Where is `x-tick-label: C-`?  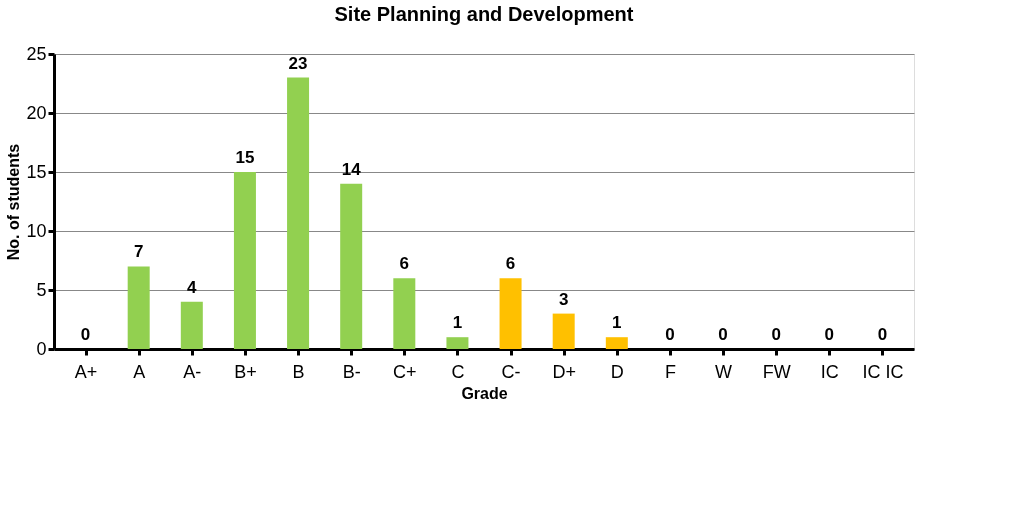
x-tick-label: C- is located at coordinates (511, 371).